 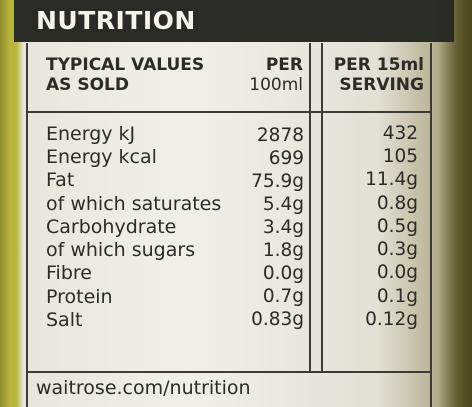 I want to click on row-label: Fibre, so click(x=69, y=273).